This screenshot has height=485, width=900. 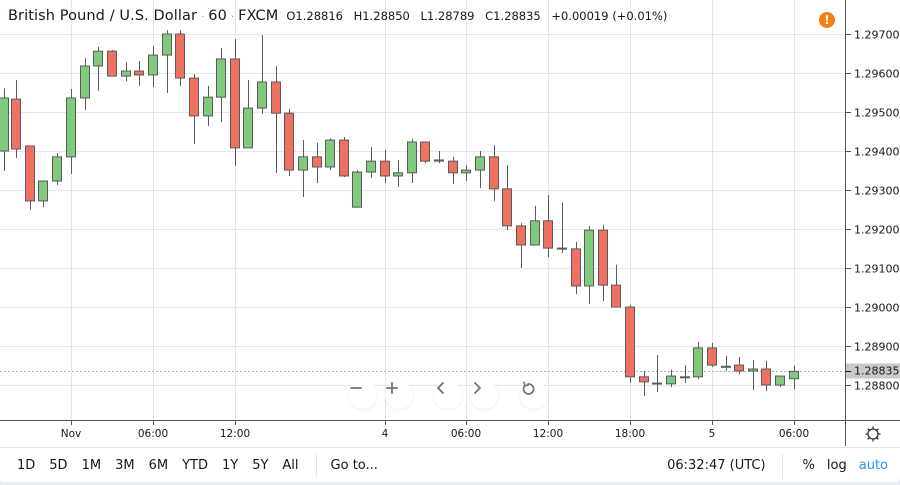 I want to click on zoom-in-button, so click(x=399, y=395).